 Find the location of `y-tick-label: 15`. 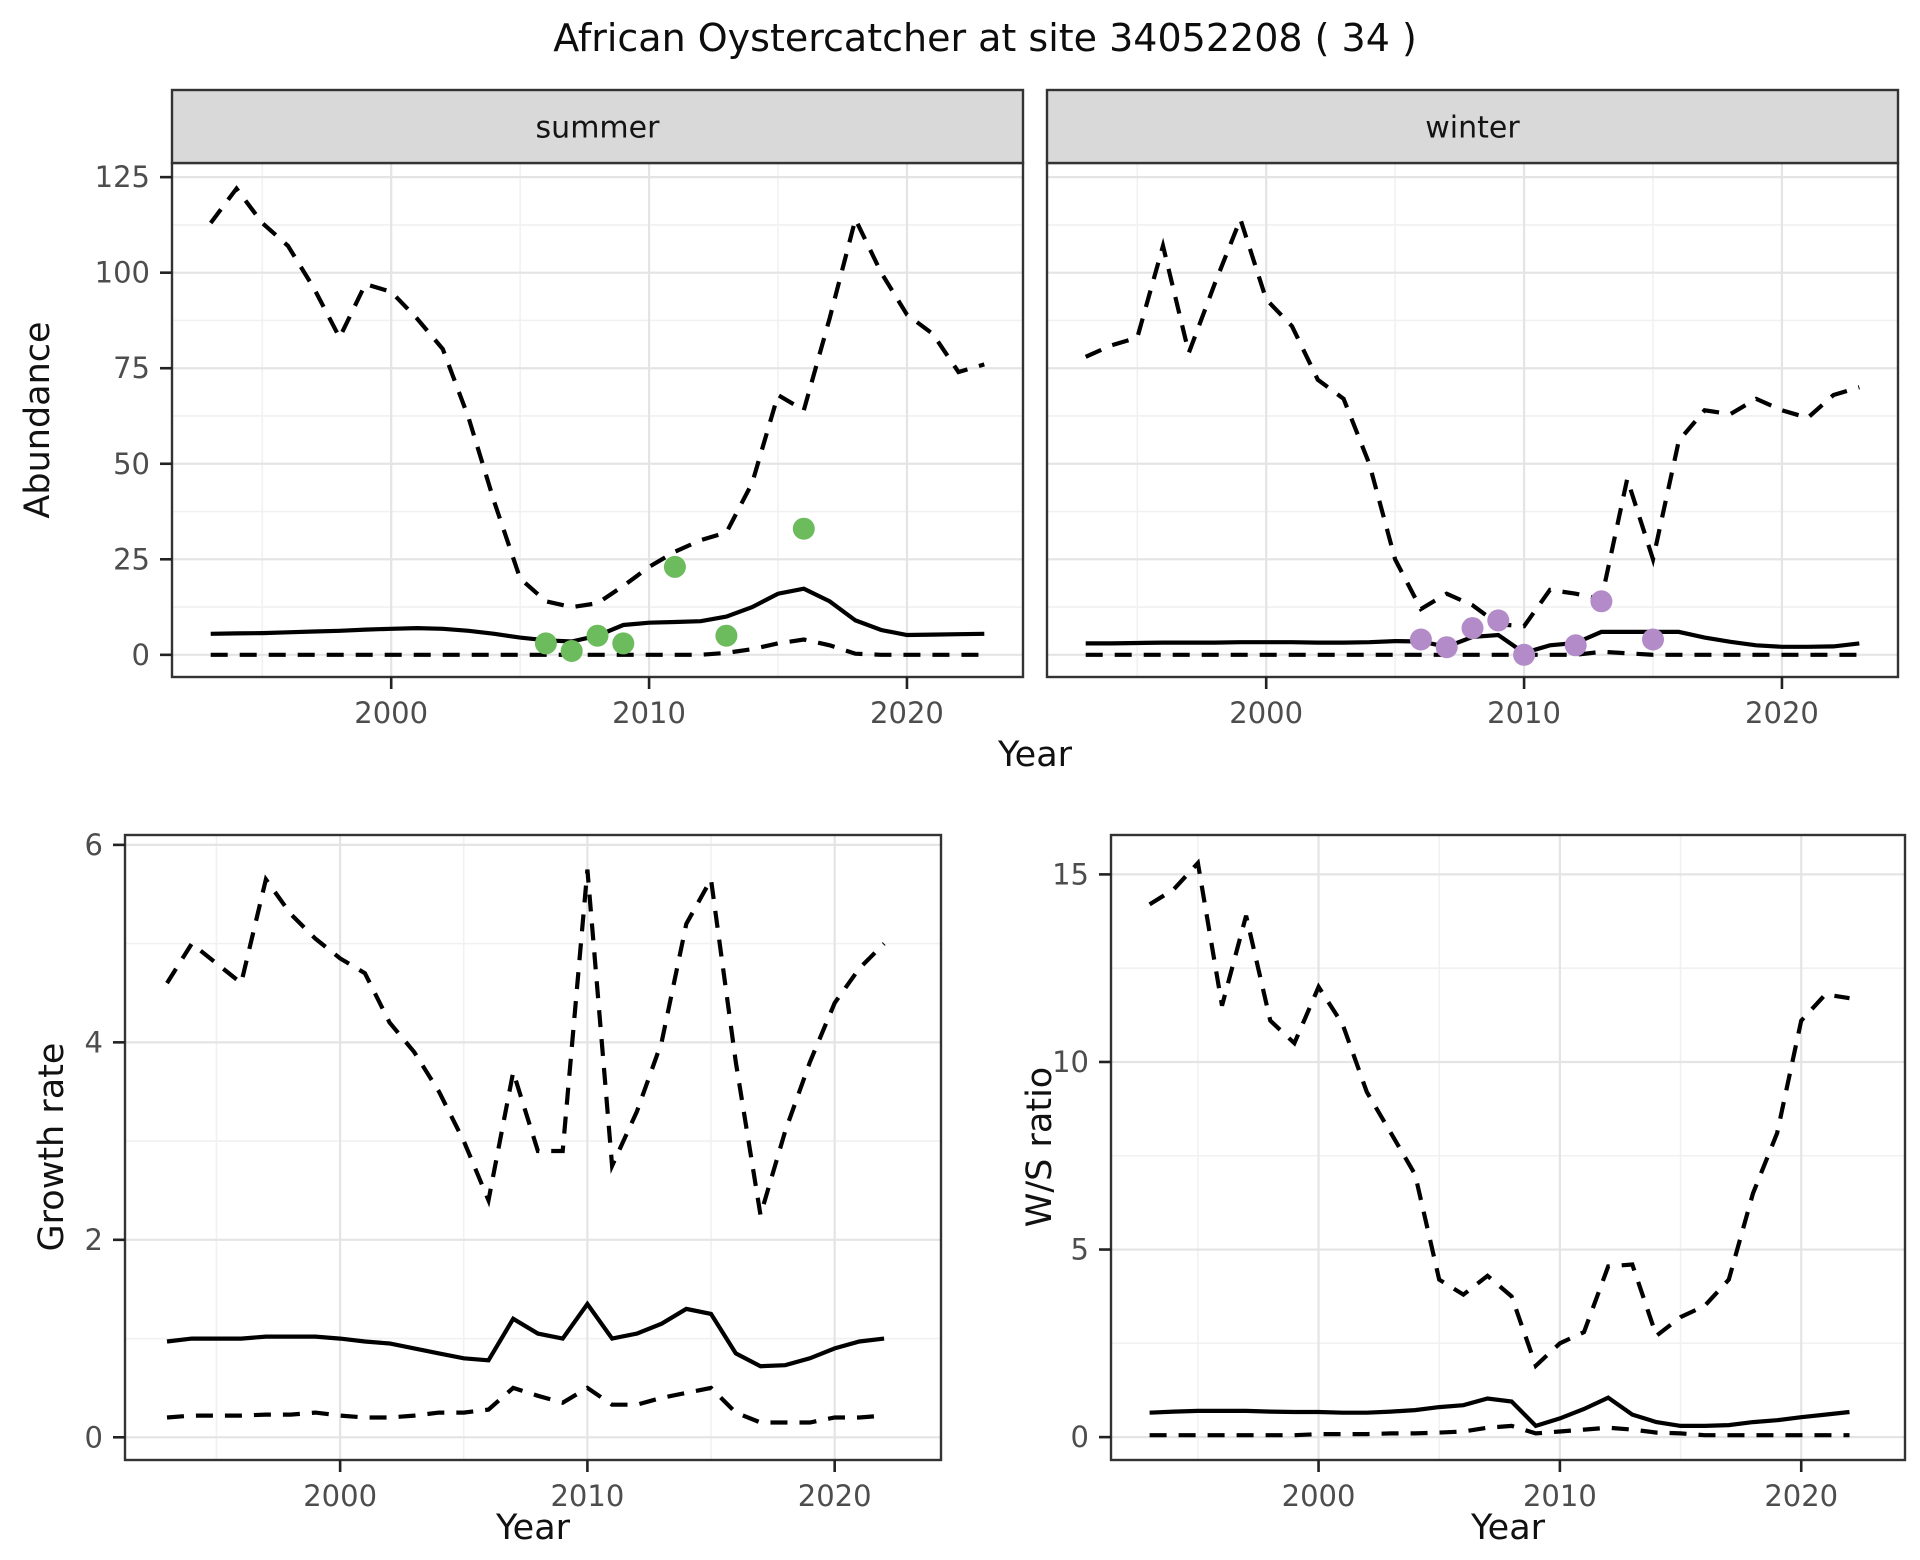

y-tick-label: 15 is located at coordinates (1070, 874).